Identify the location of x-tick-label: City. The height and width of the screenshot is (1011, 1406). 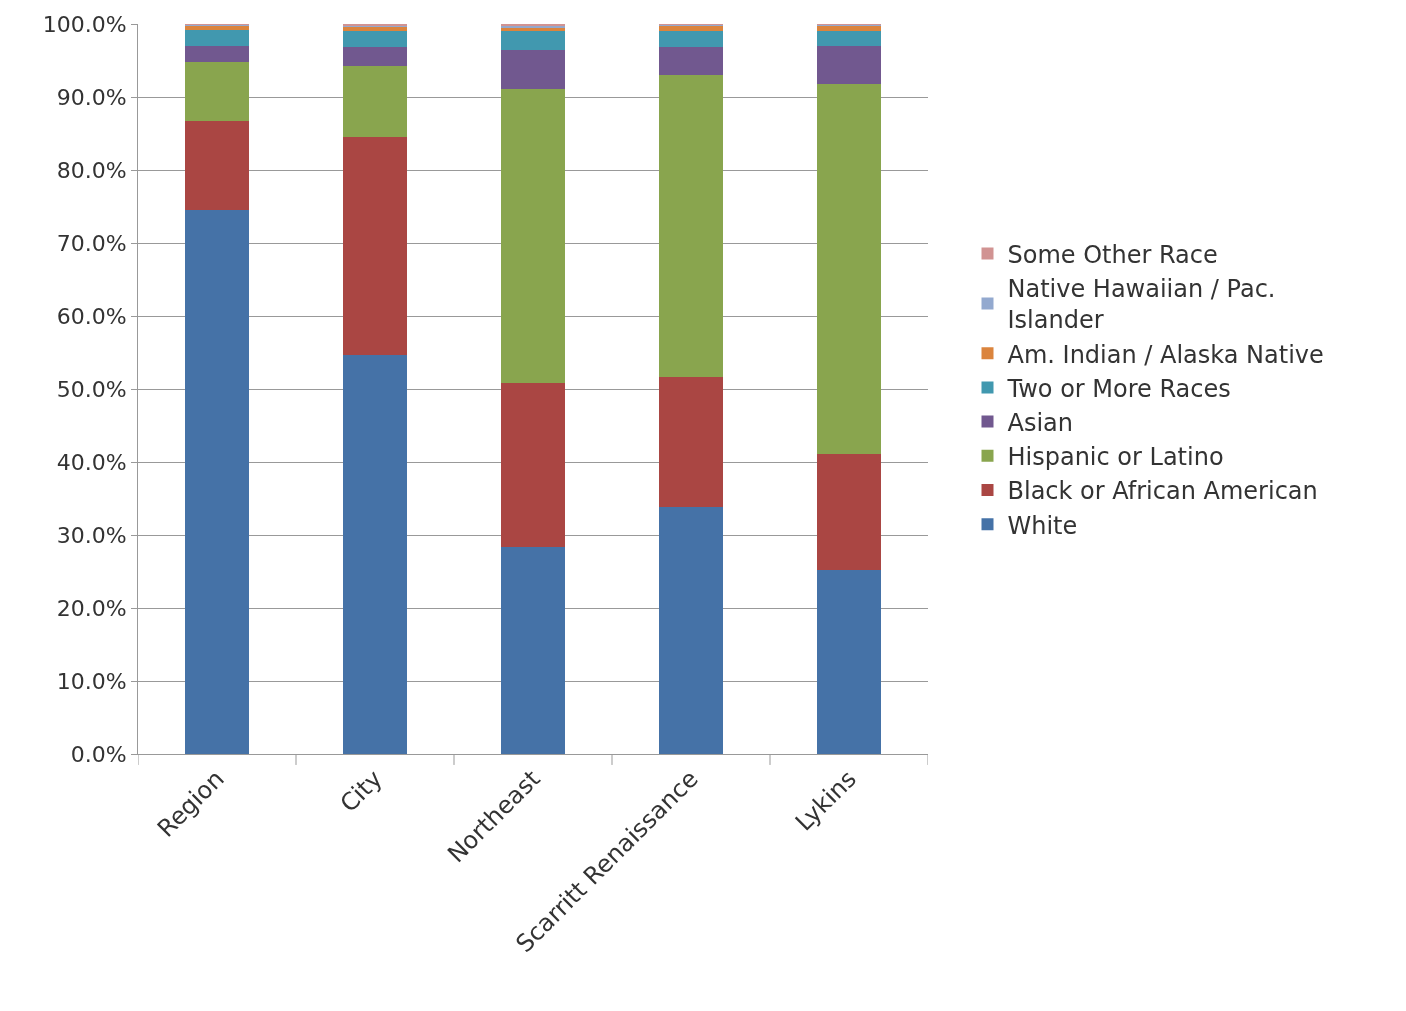
(361, 791).